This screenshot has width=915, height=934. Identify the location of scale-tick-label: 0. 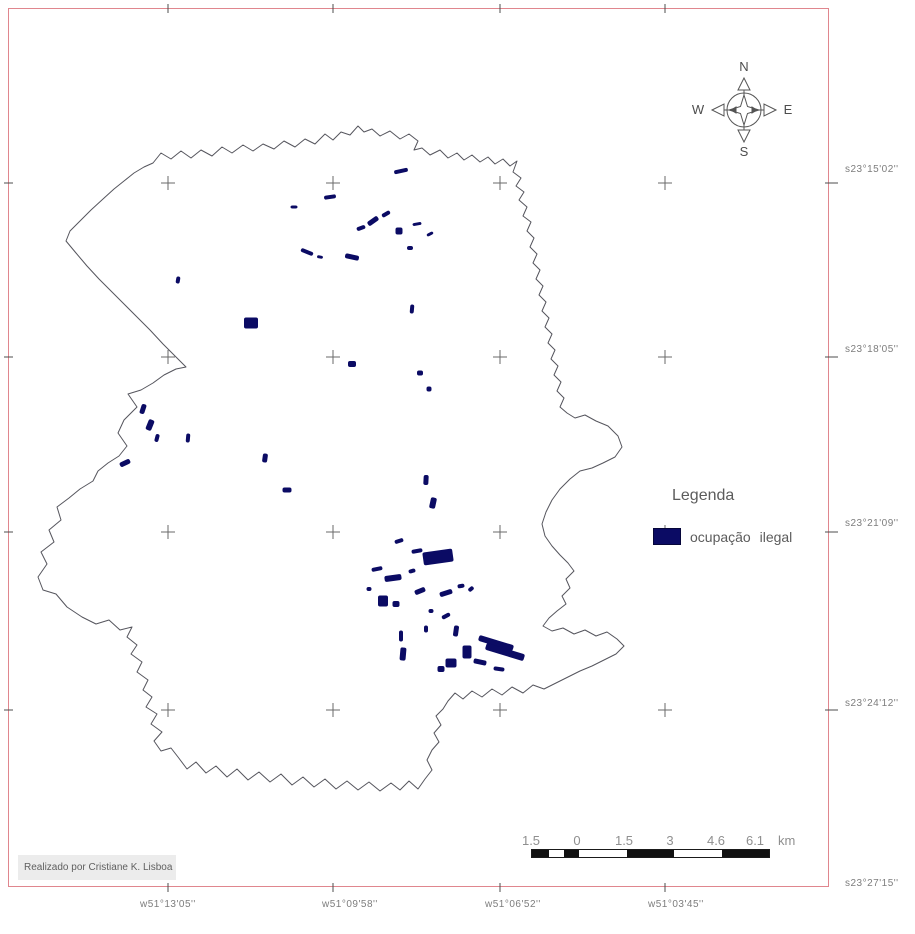
(577, 840).